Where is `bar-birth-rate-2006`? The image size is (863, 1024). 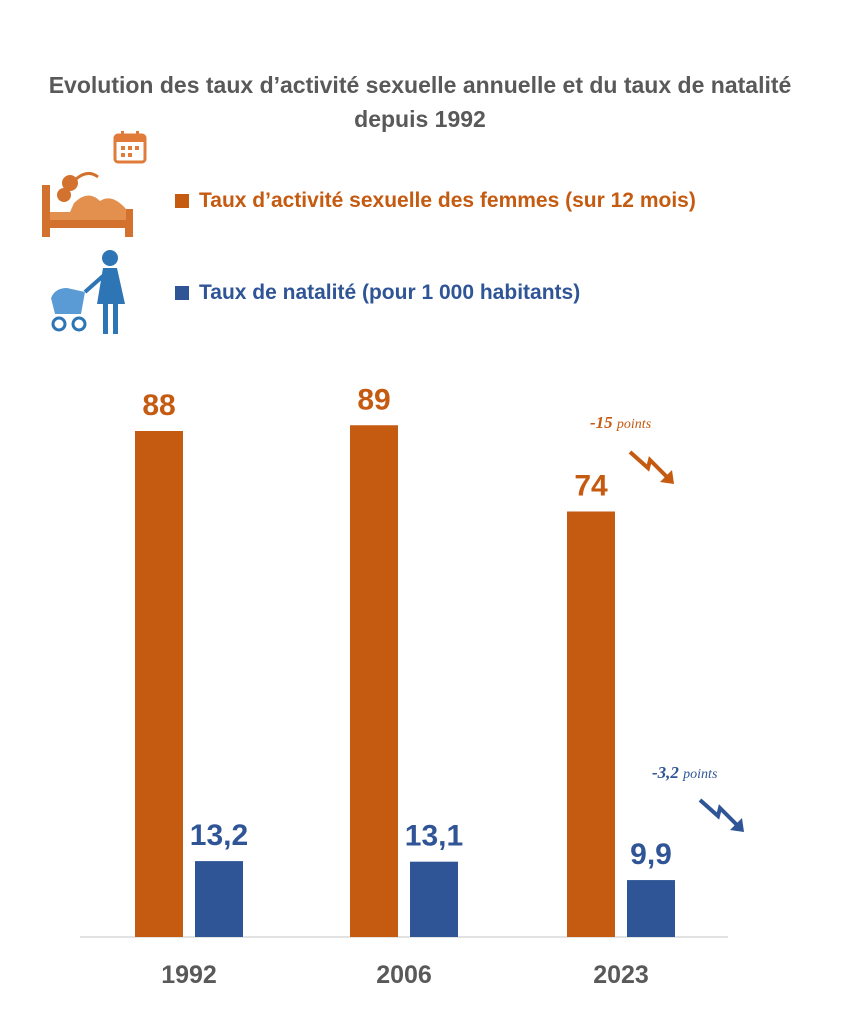 bar-birth-rate-2006 is located at coordinates (434, 899).